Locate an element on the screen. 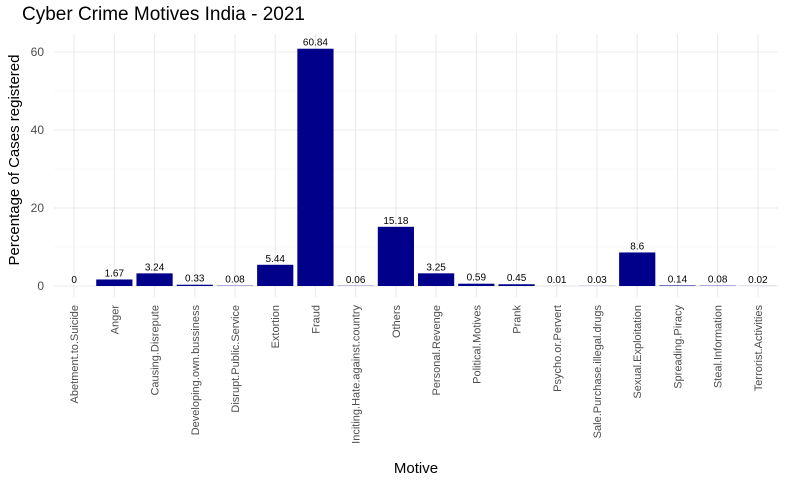 This screenshot has width=787, height=486. x-tick-label: Others is located at coordinates (397, 322).